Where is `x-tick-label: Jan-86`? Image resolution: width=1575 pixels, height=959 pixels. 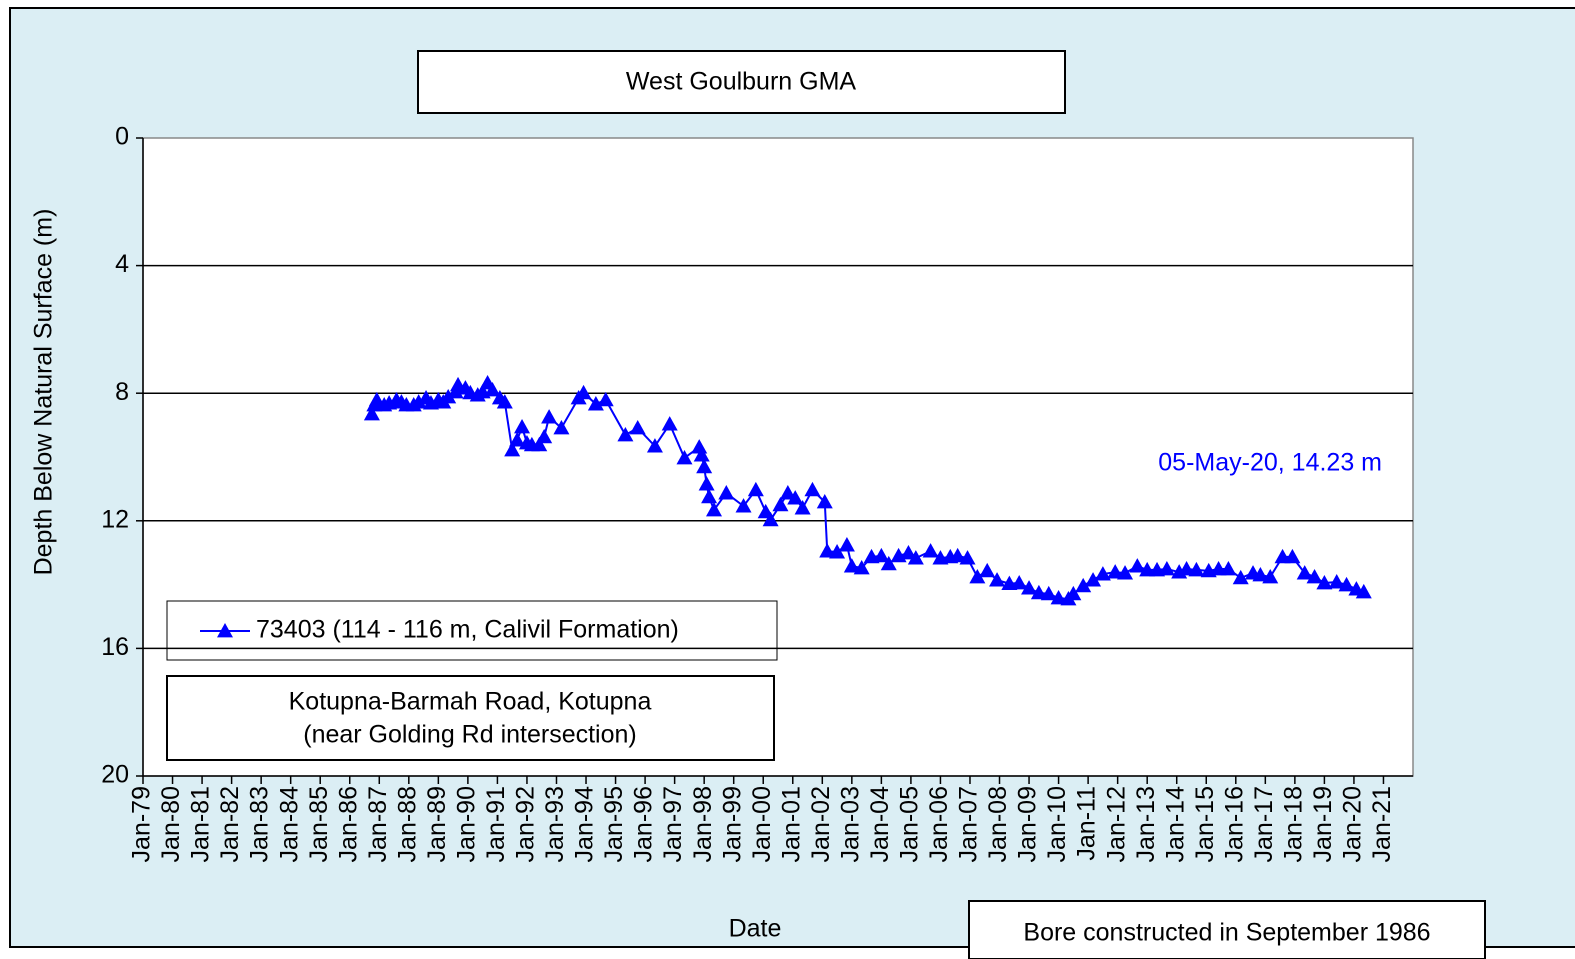
x-tick-label: Jan-86 is located at coordinates (348, 824).